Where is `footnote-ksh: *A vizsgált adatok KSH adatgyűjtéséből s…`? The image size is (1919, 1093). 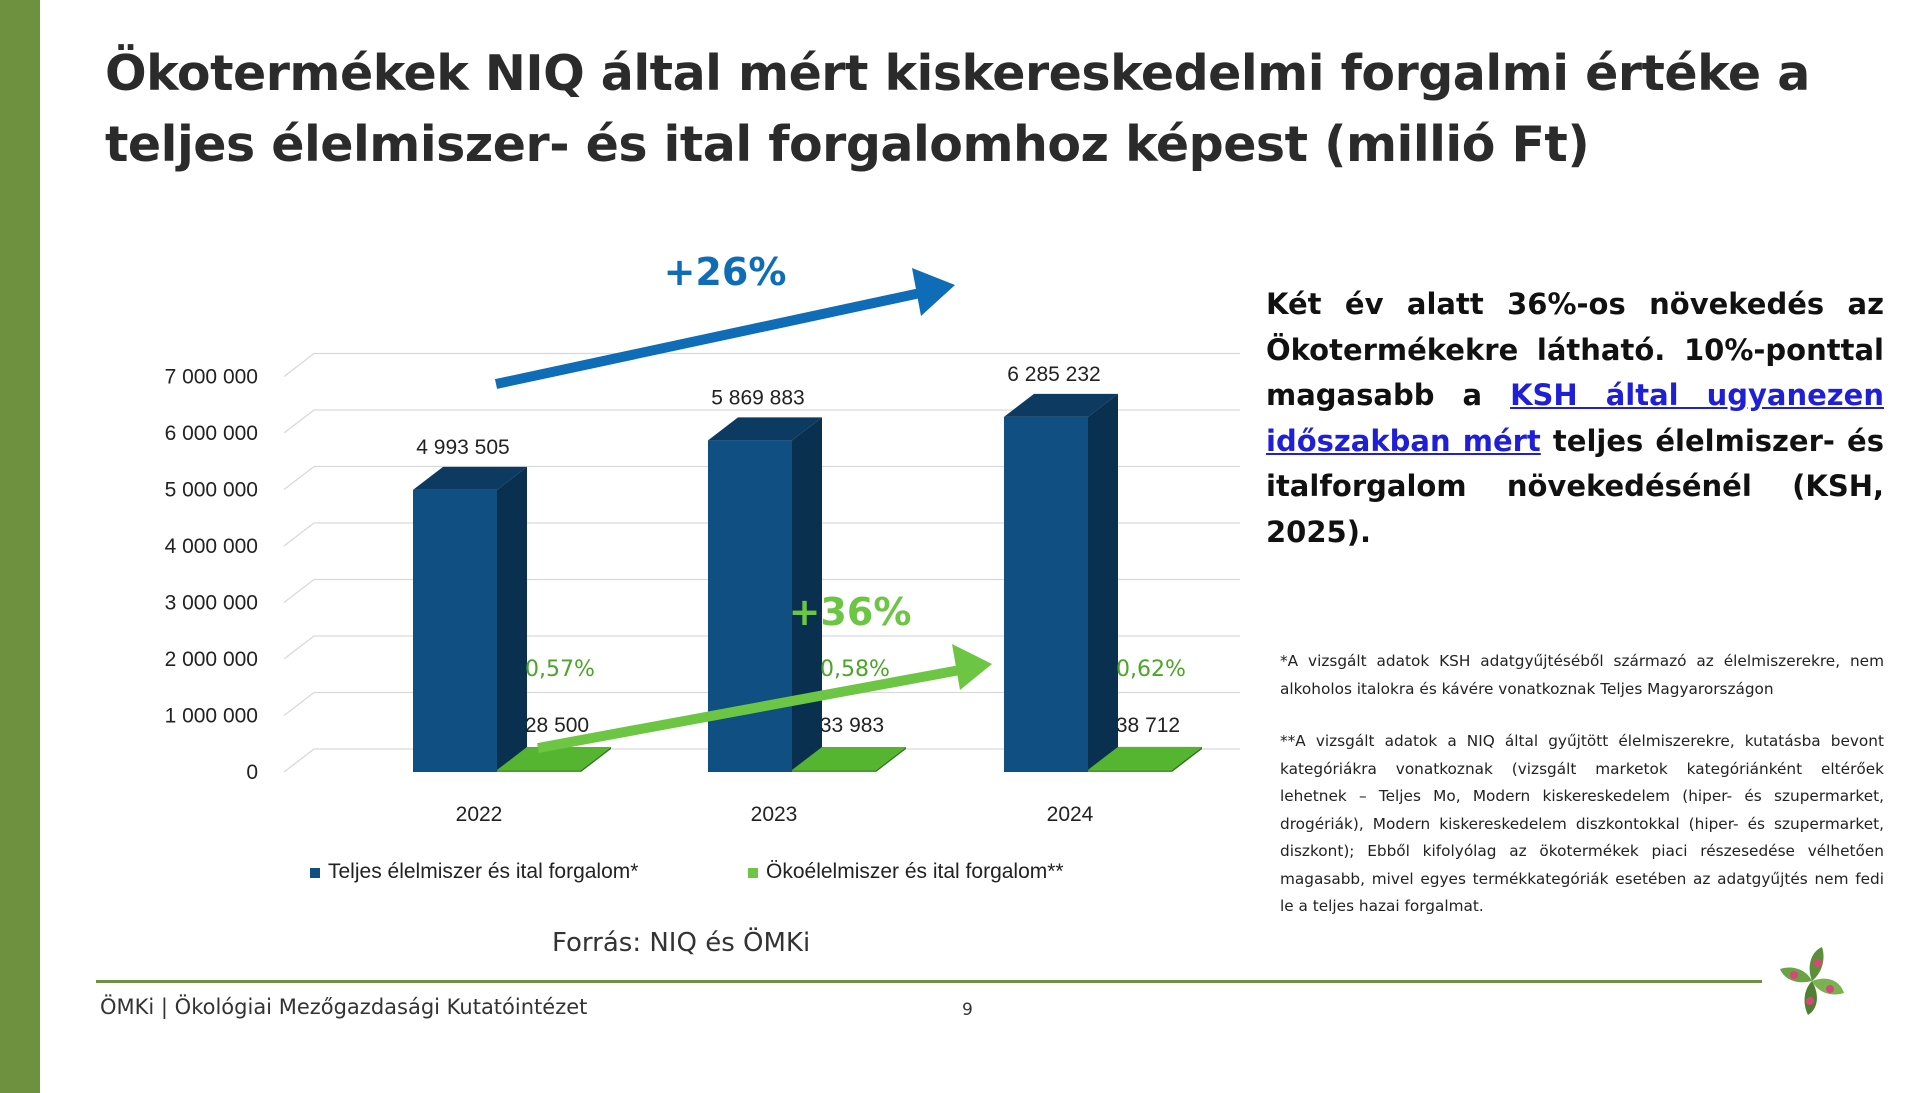
footnote-ksh: *A vizsgált adatok KSH adatgyűjtéséből s… is located at coordinates (1582, 675).